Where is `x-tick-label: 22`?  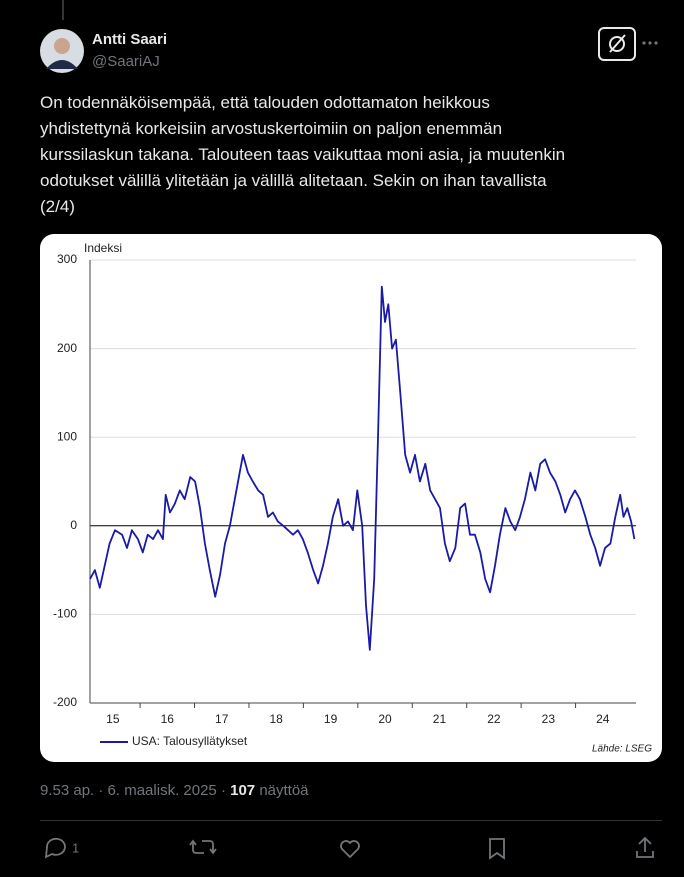
x-tick-label: 22 is located at coordinates (494, 719).